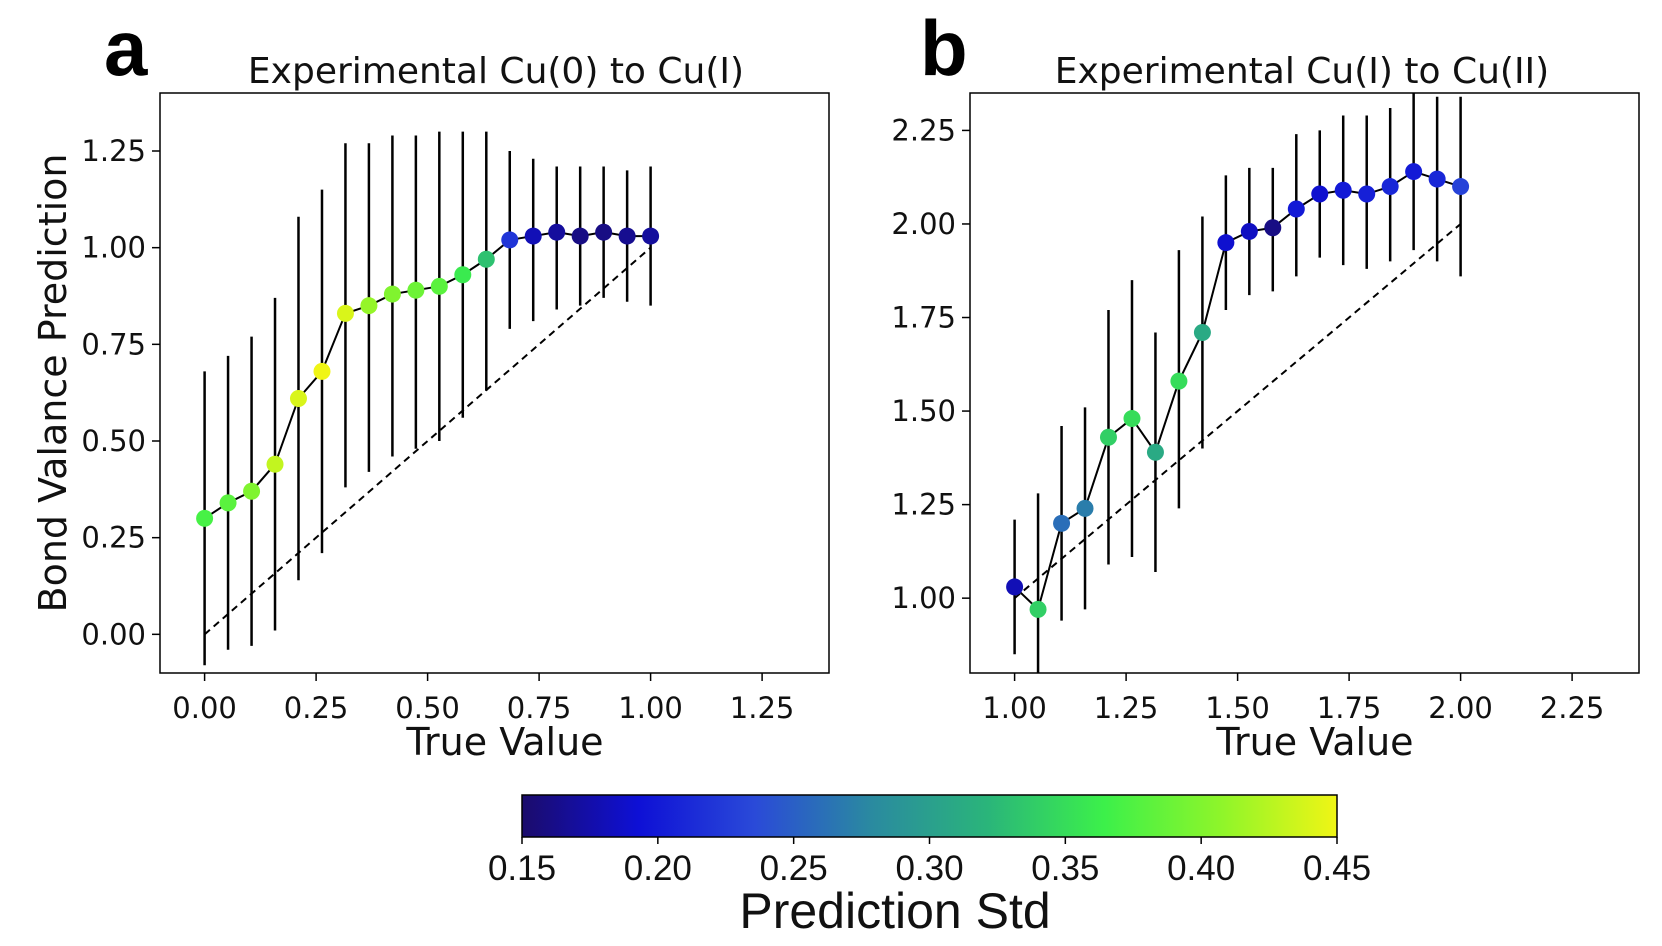 The image size is (1662, 946). Describe the element at coordinates (316, 708) in the screenshot. I see `panel-a-x-tick-label: 0.25` at that location.